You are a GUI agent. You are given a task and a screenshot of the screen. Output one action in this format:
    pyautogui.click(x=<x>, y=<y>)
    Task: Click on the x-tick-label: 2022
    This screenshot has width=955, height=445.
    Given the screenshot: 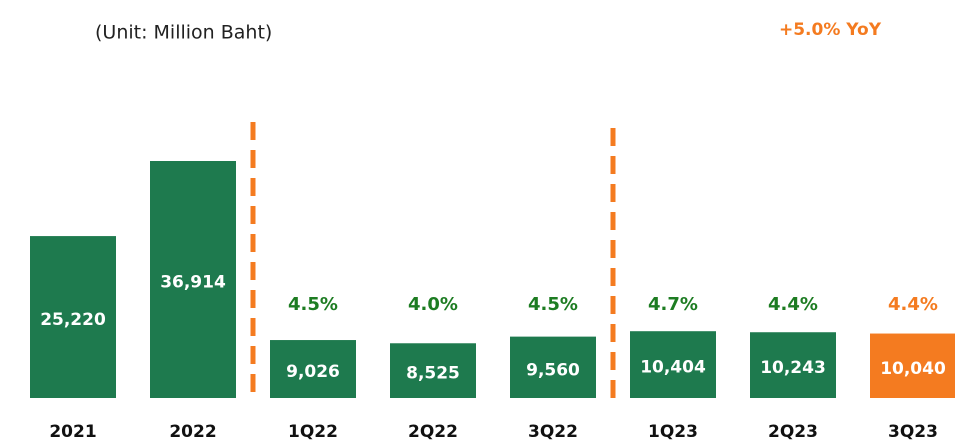 What is the action you would take?
    pyautogui.click(x=192, y=432)
    